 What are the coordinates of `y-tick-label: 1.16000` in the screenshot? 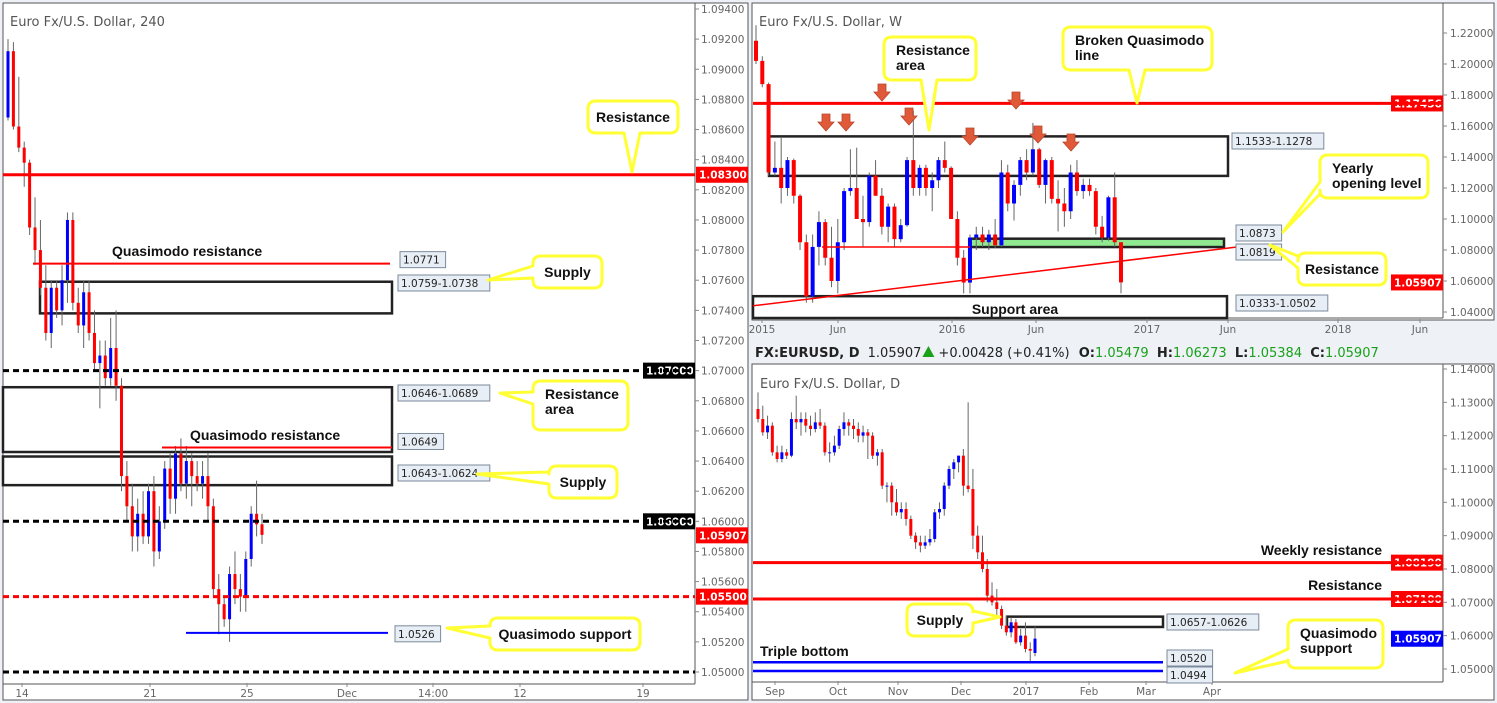 It's located at (1471, 127).